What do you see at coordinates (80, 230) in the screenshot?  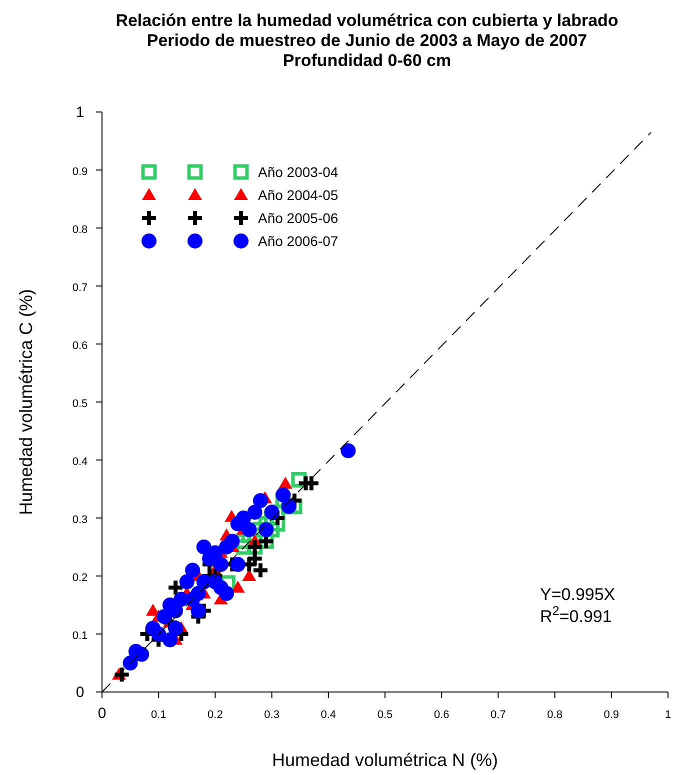 I see `y-tick-label: 0.8` at bounding box center [80, 230].